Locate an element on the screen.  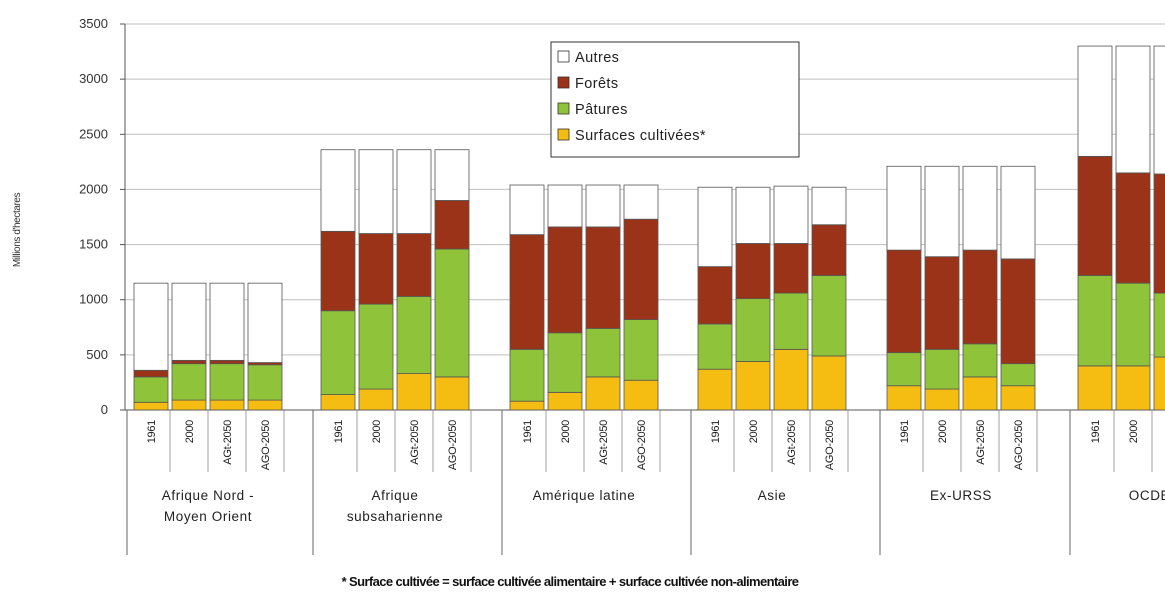
bar-segment-g1-b1-s2 is located at coordinates (376, 269).